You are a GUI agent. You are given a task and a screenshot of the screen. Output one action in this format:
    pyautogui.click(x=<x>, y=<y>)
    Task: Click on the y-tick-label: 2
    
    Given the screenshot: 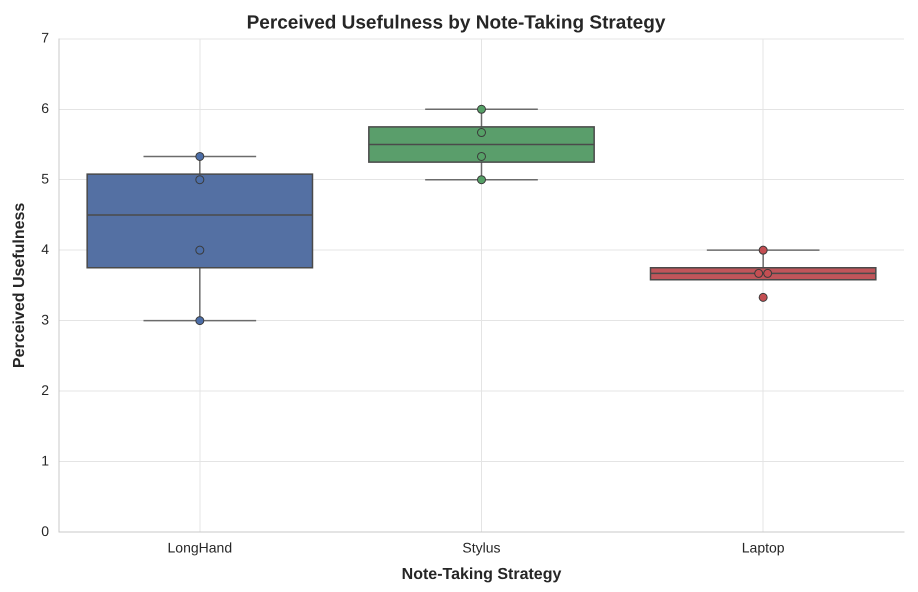 What is the action you would take?
    pyautogui.click(x=45, y=390)
    